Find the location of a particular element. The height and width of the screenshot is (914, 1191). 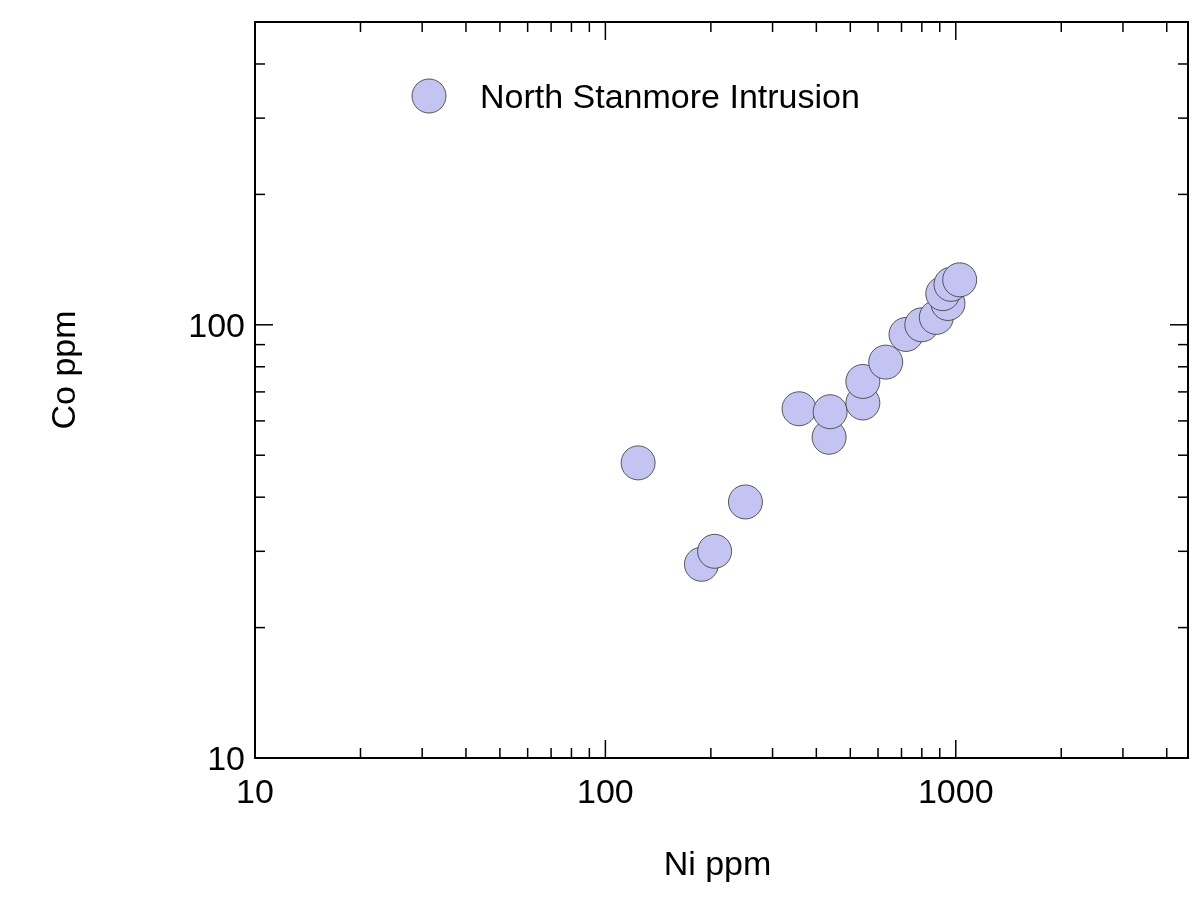

x-axis-title: Ni ppm is located at coordinates (717, 863).